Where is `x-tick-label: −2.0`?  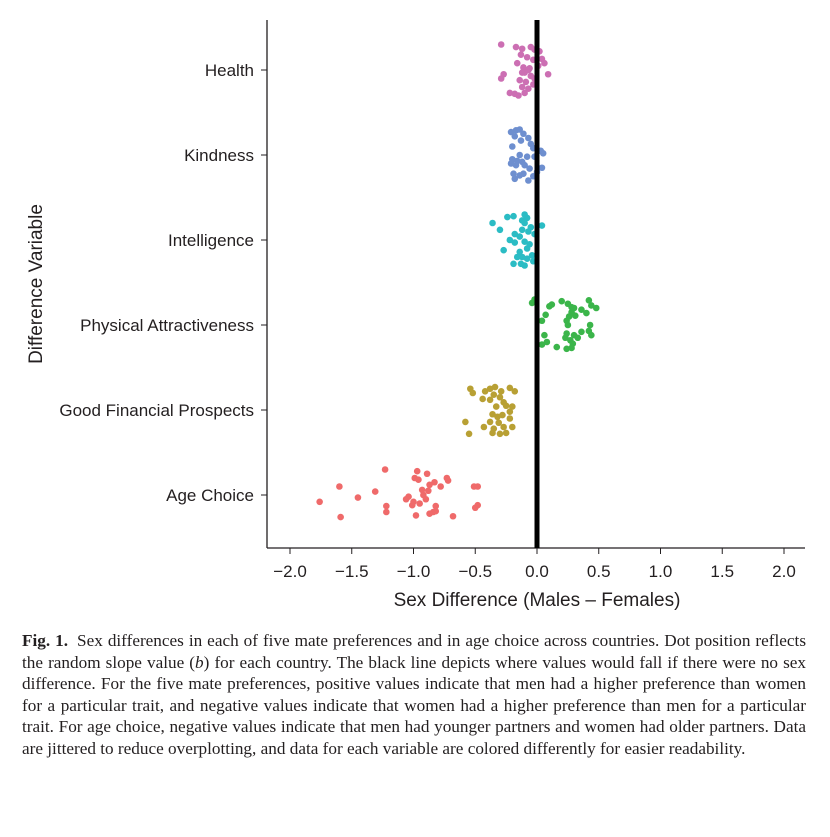
x-tick-label: −2.0 is located at coordinates (290, 571).